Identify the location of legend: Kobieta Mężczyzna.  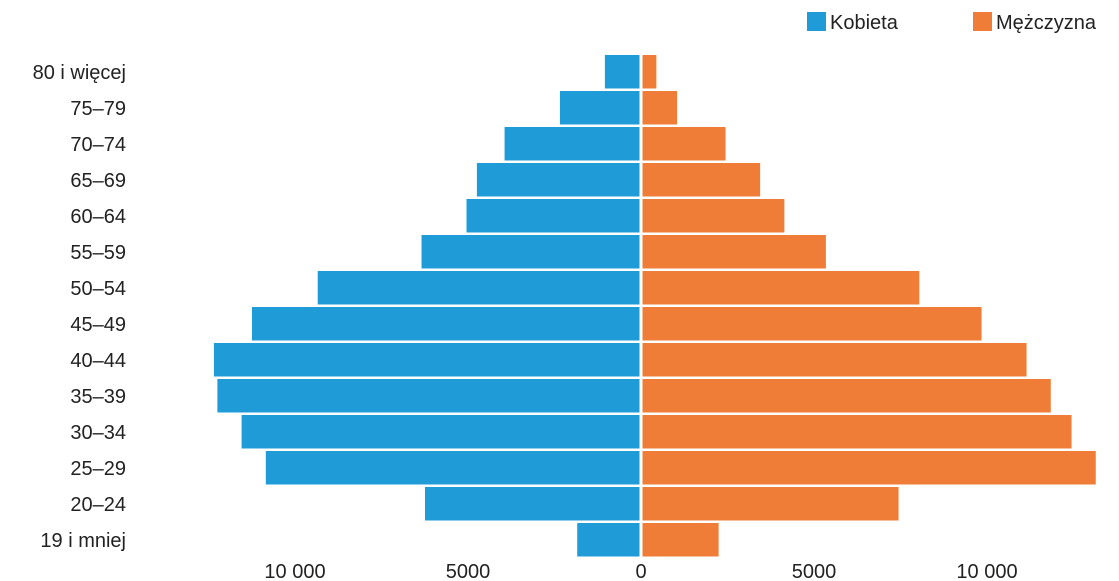
(952, 23).